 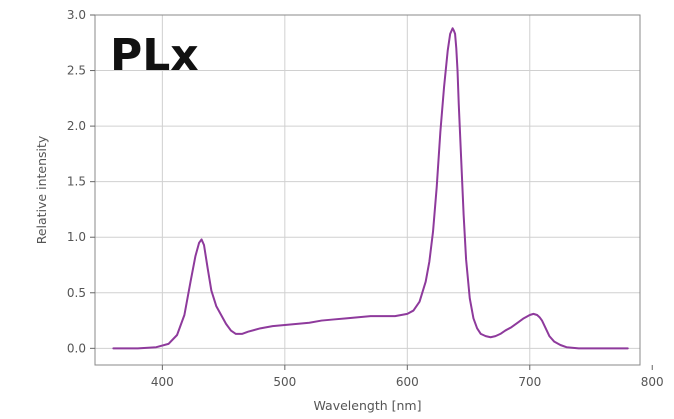 What do you see at coordinates (41, 189) in the screenshot?
I see `y-axis-label: Relative intensity` at bounding box center [41, 189].